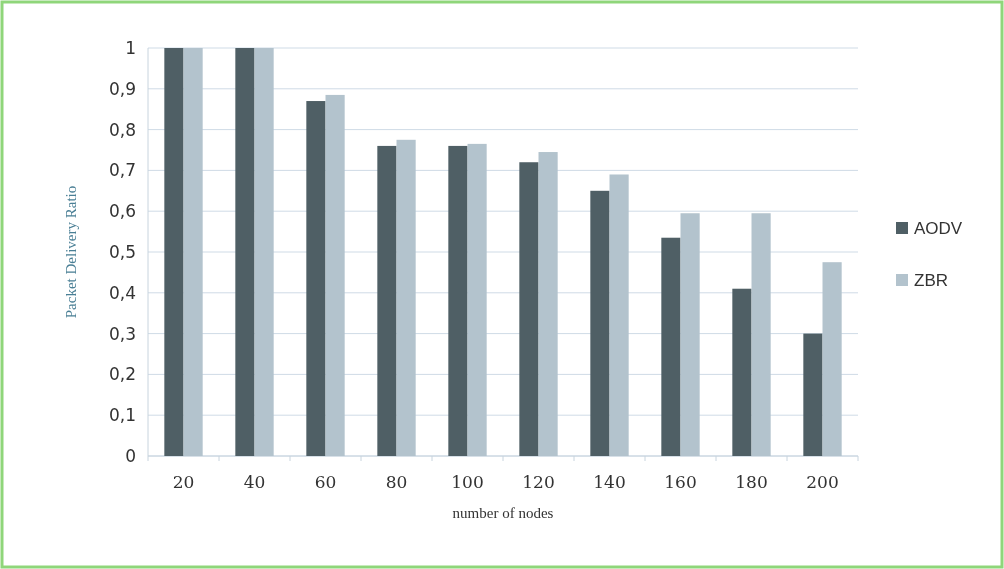 This screenshot has height=569, width=1004. I want to click on x-axis-title: number of nodes, so click(503, 513).